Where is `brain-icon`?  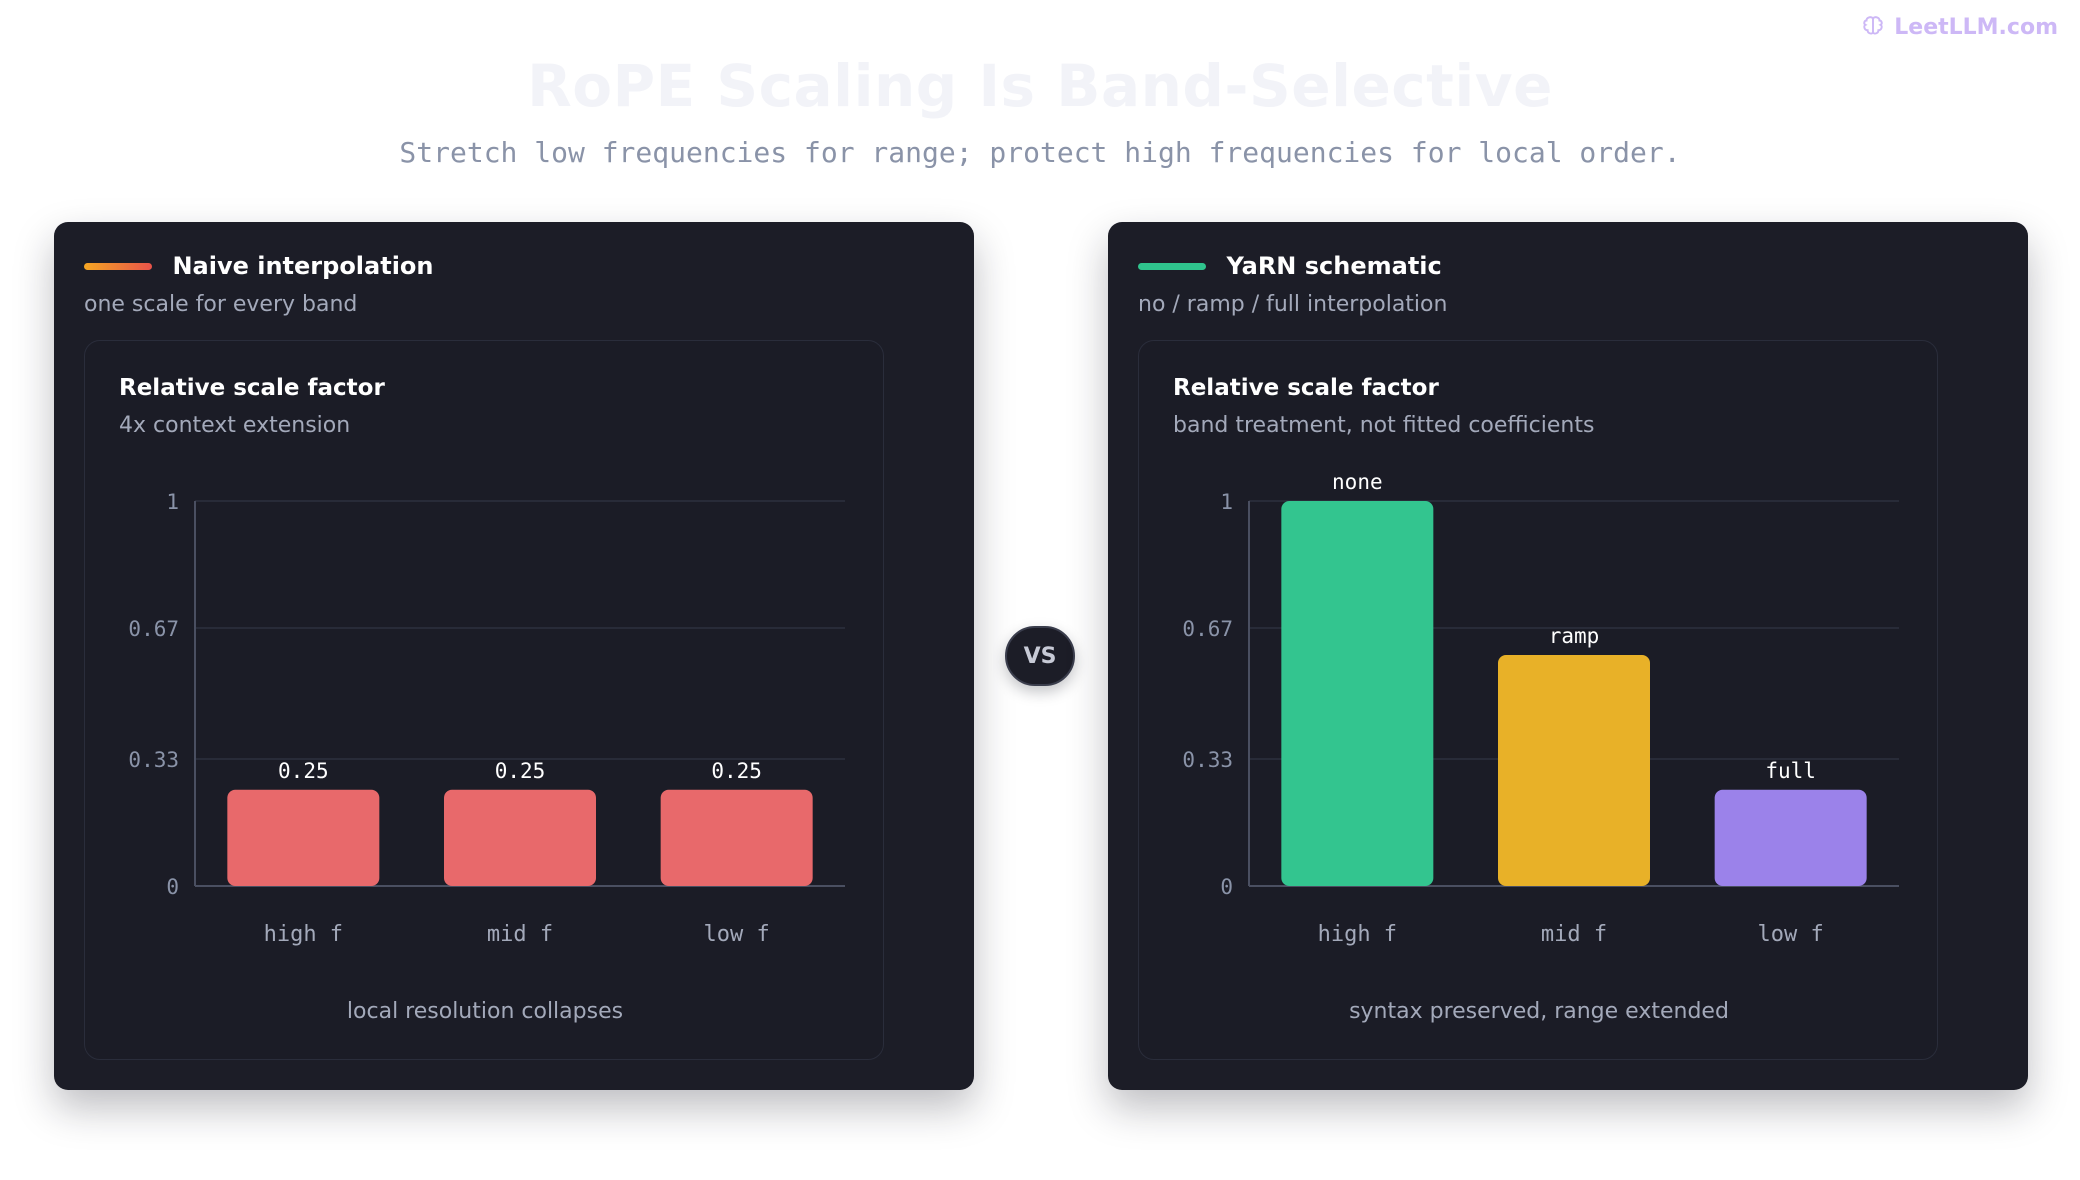 brain-icon is located at coordinates (1873, 25).